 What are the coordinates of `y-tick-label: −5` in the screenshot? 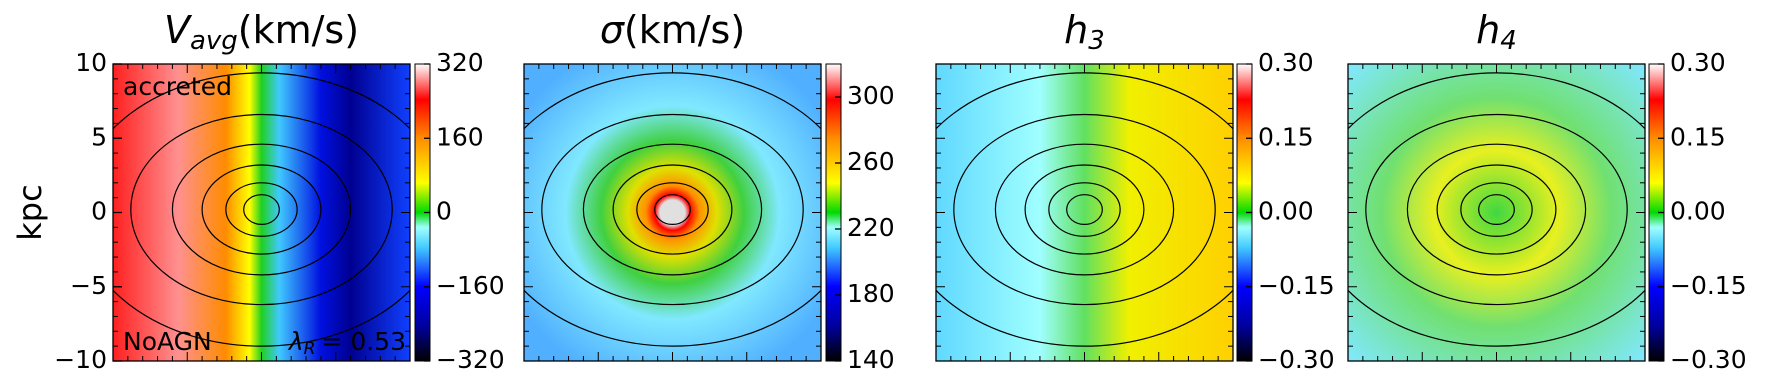 It's located at (88, 285).